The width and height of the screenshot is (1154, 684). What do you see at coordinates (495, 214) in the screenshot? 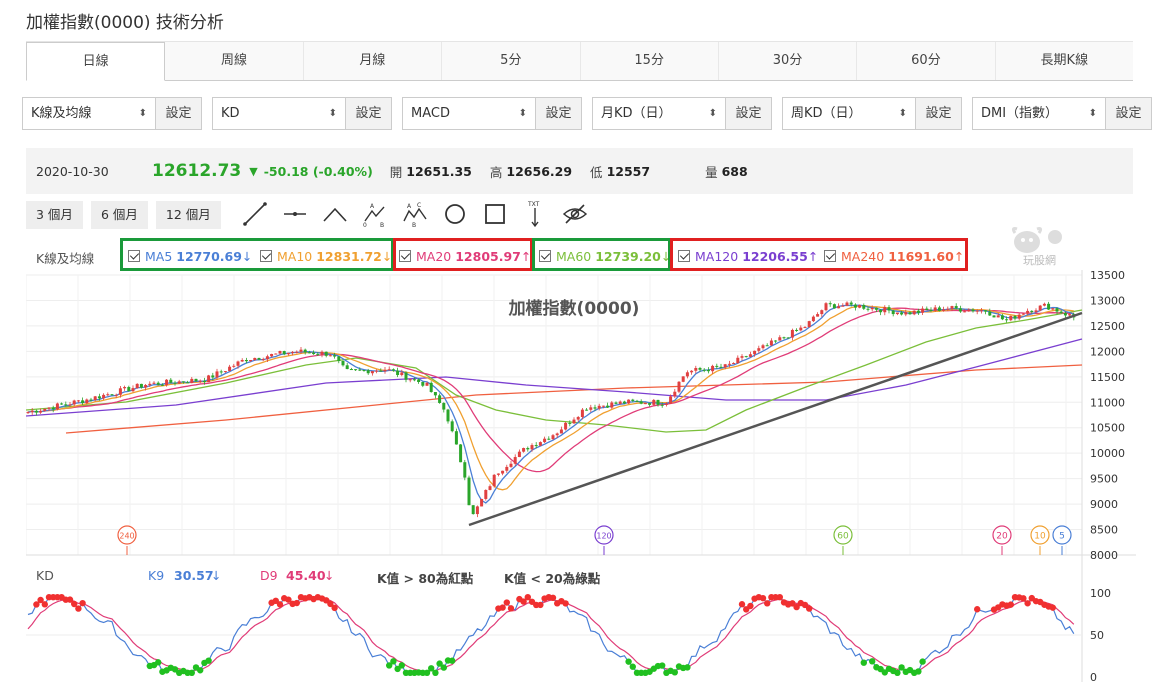
I see `rectangle-icon` at bounding box center [495, 214].